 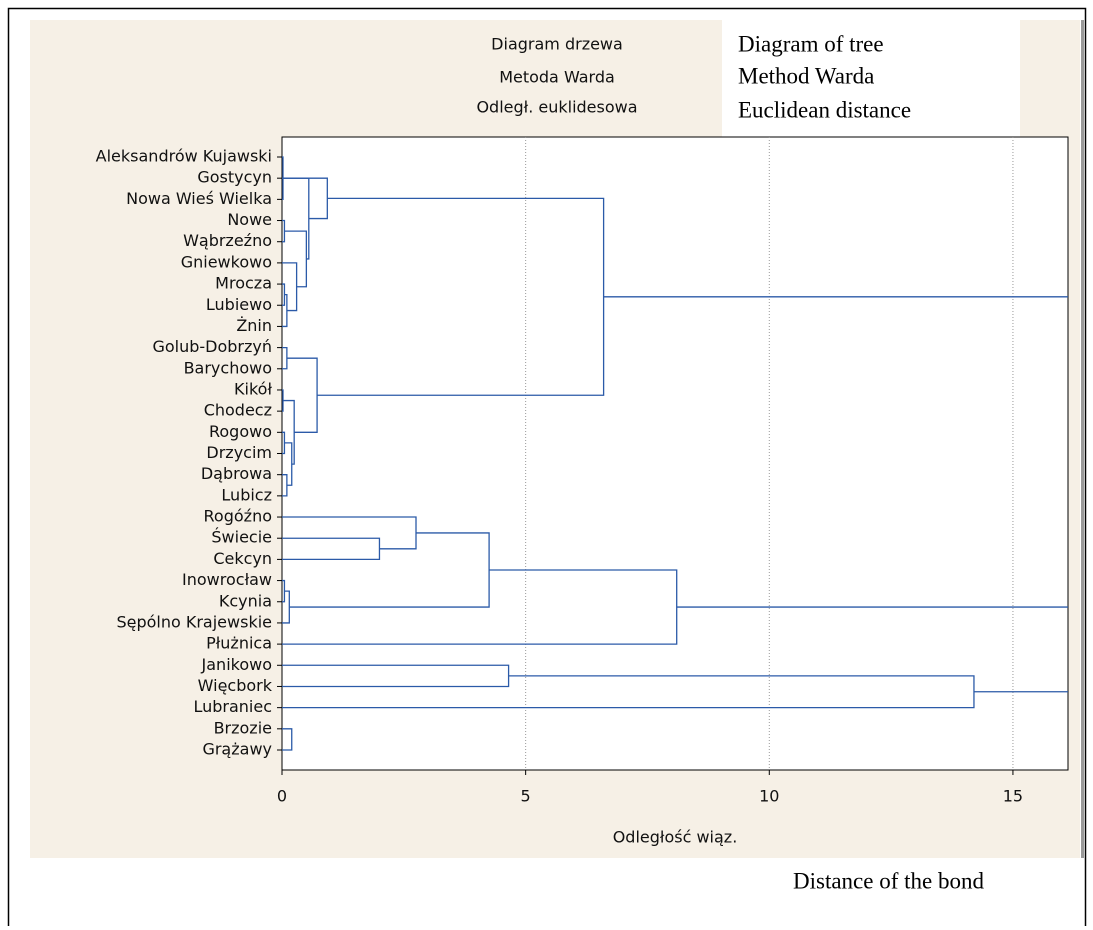 What do you see at coordinates (239, 304) in the screenshot?
I see `leaf-label: Lubiewo` at bounding box center [239, 304].